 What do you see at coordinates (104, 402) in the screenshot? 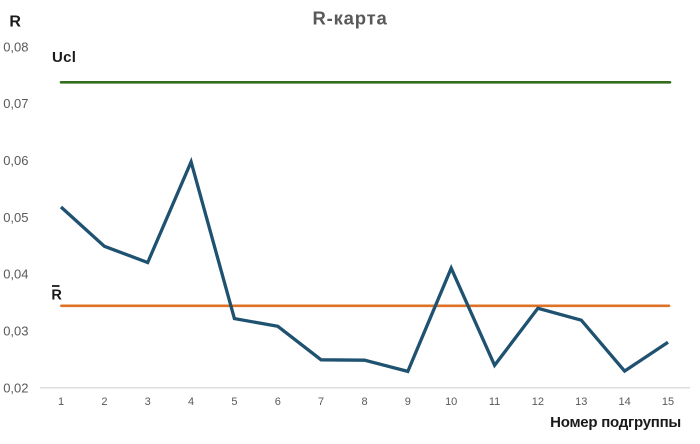
I see `svg-text: 2` at bounding box center [104, 402].